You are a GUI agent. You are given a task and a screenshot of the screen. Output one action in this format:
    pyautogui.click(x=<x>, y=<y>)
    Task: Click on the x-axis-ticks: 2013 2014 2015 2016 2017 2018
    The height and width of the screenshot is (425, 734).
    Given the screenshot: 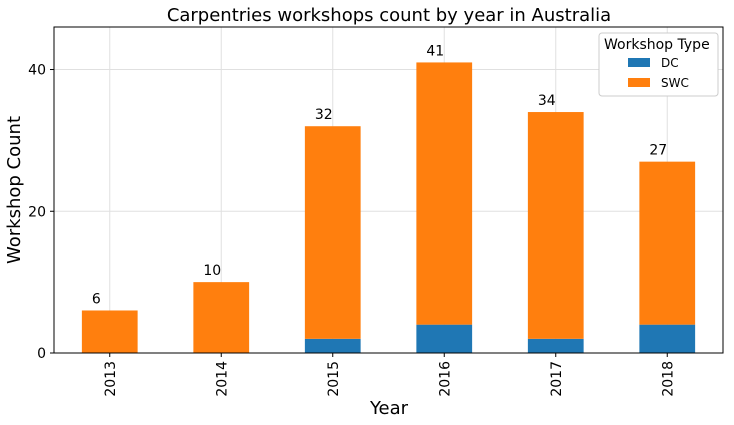 What is the action you would take?
    pyautogui.click(x=389, y=375)
    